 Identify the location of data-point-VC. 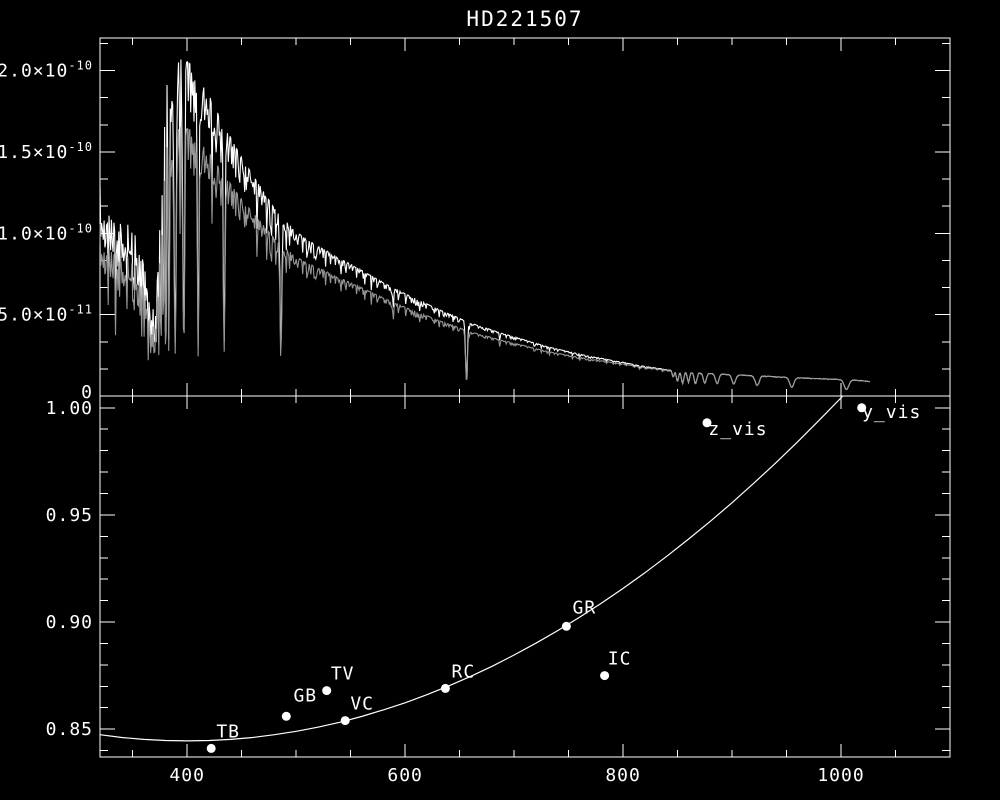
(345, 721).